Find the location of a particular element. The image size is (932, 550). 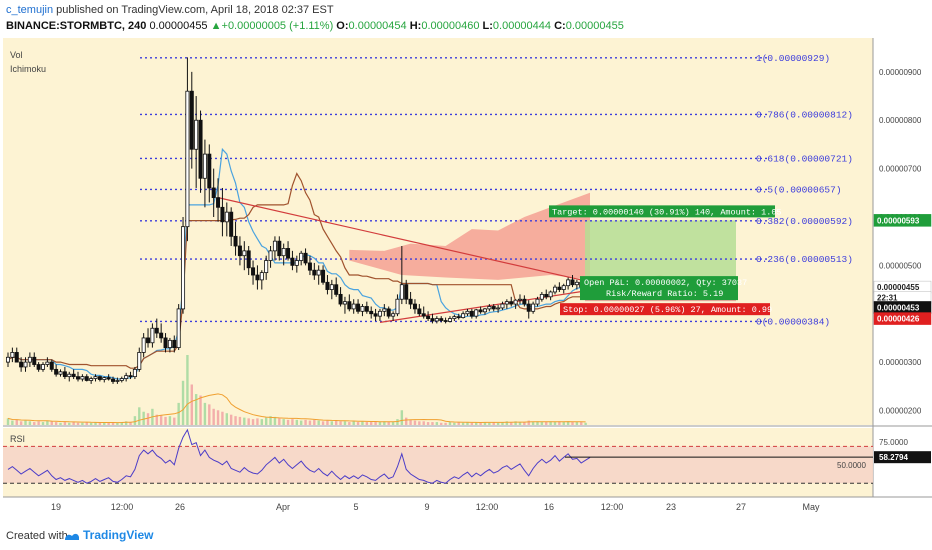

tradingview-brand: TradingView is located at coordinates (108, 535).